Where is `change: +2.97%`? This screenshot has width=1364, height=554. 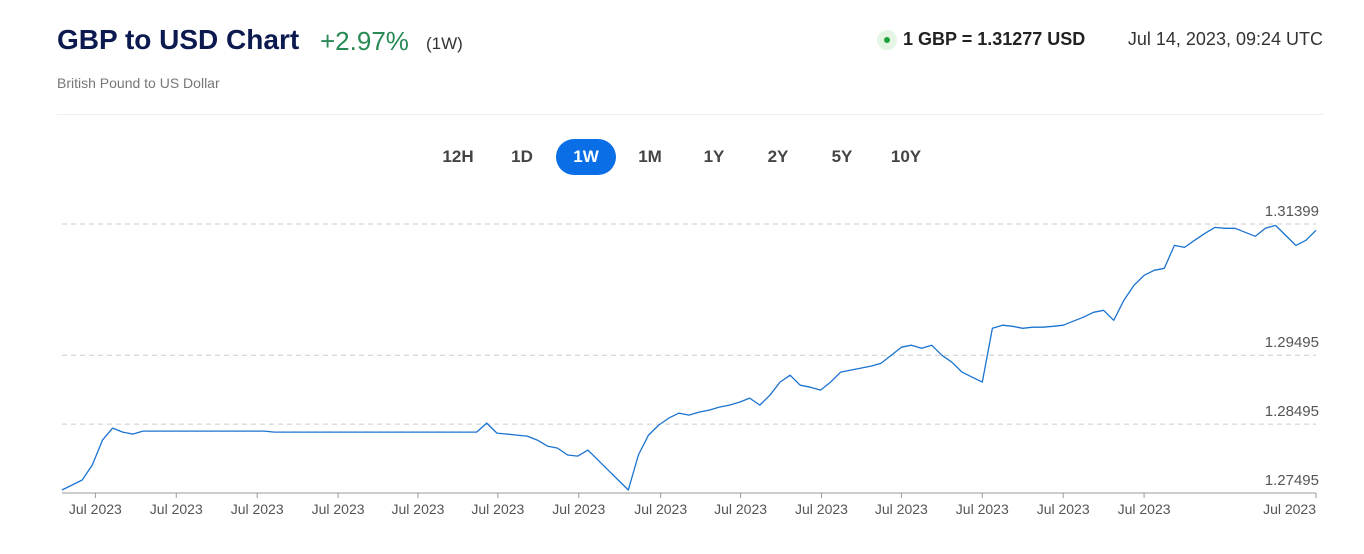
change: +2.97% is located at coordinates (364, 41).